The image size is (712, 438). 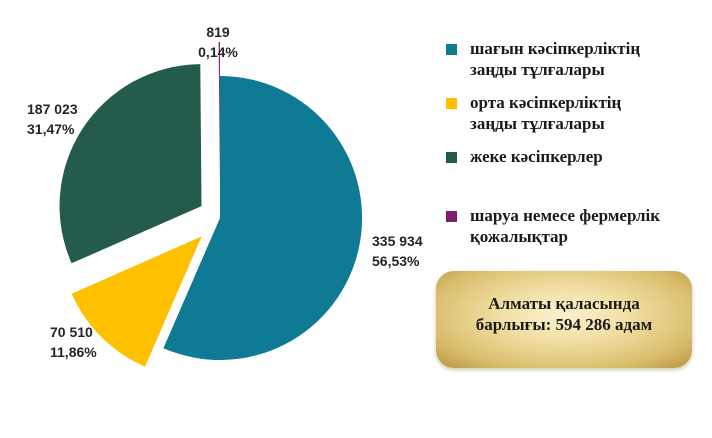 What do you see at coordinates (52, 119) in the screenshot?
I see `pie-data-label-3: 187 023 31,47%` at bounding box center [52, 119].